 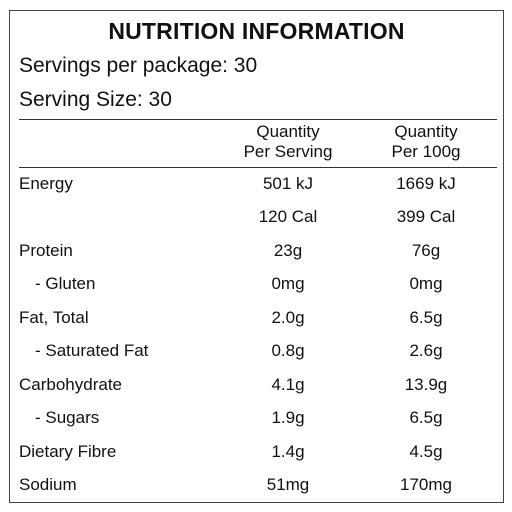 What do you see at coordinates (258, 184) in the screenshot?
I see `table-row-energy-kj: Energy 501 kJ 1669 kJ` at bounding box center [258, 184].